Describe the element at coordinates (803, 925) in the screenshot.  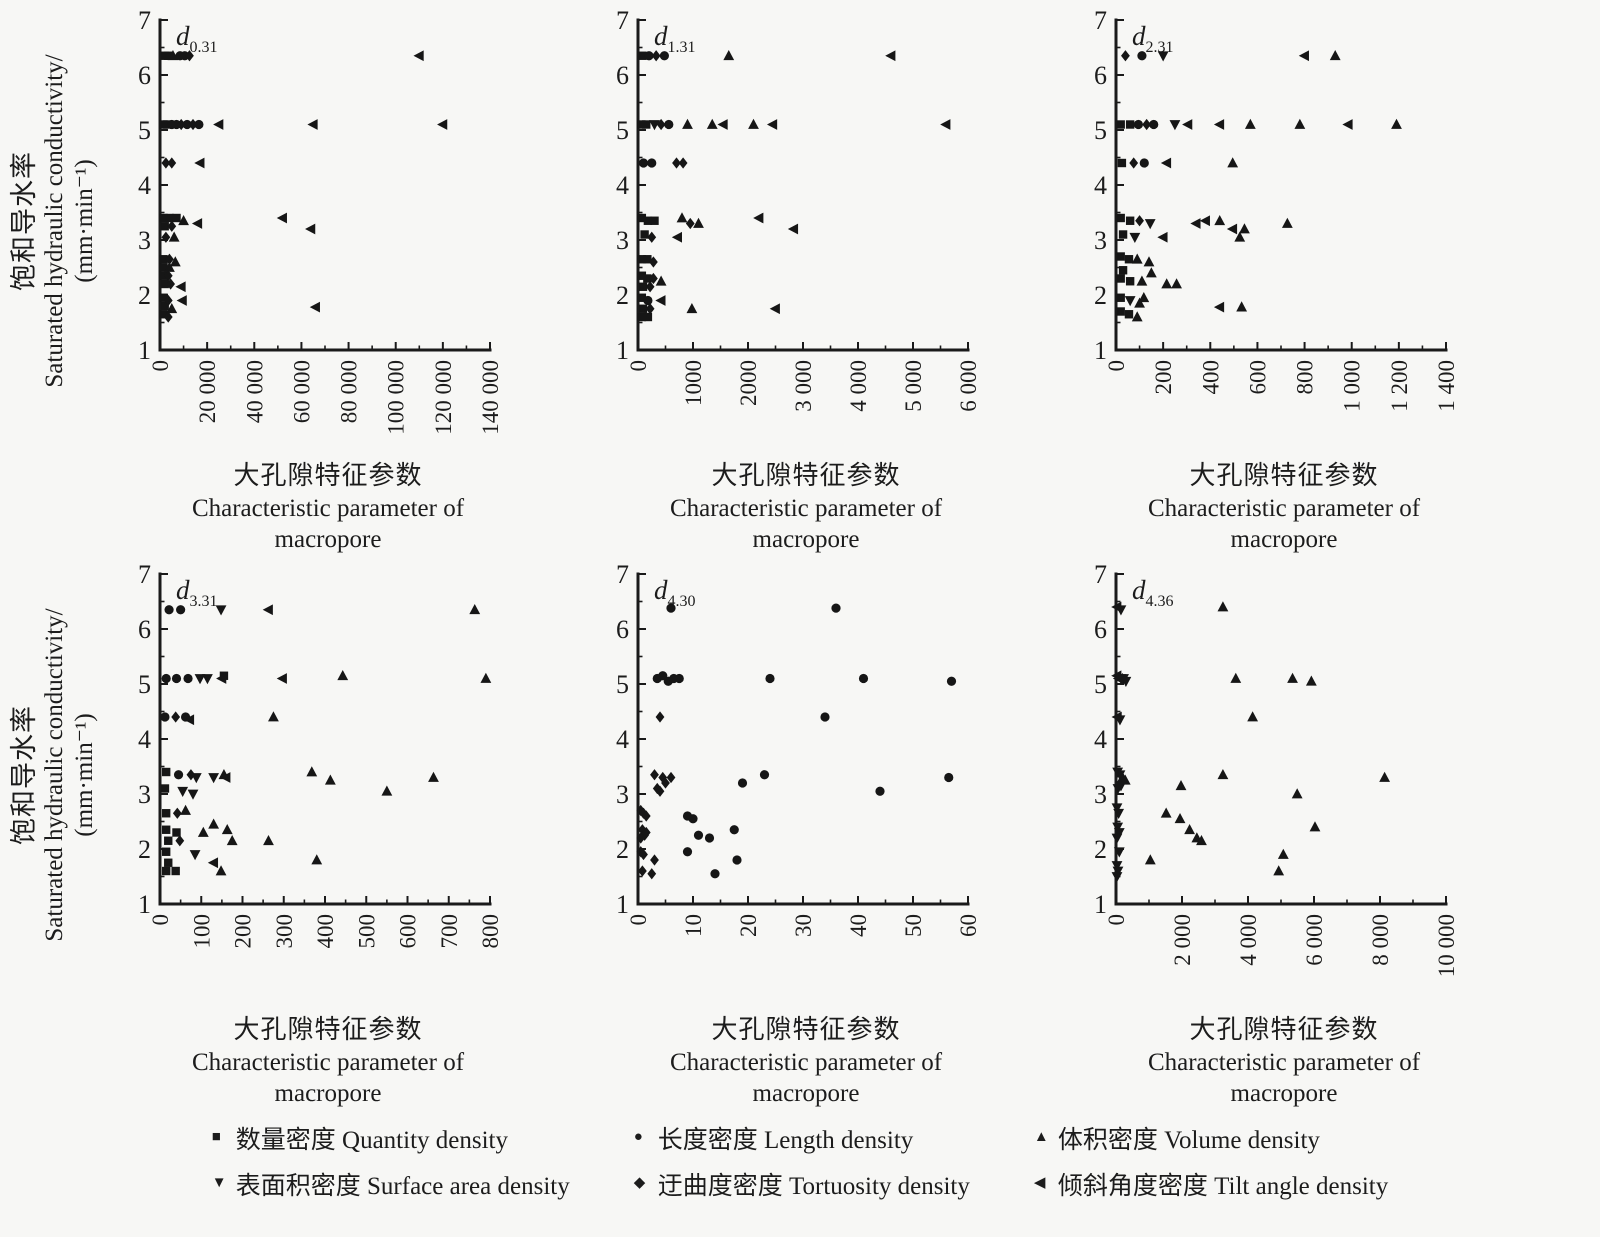
I see `svg-text: 30` at that location.